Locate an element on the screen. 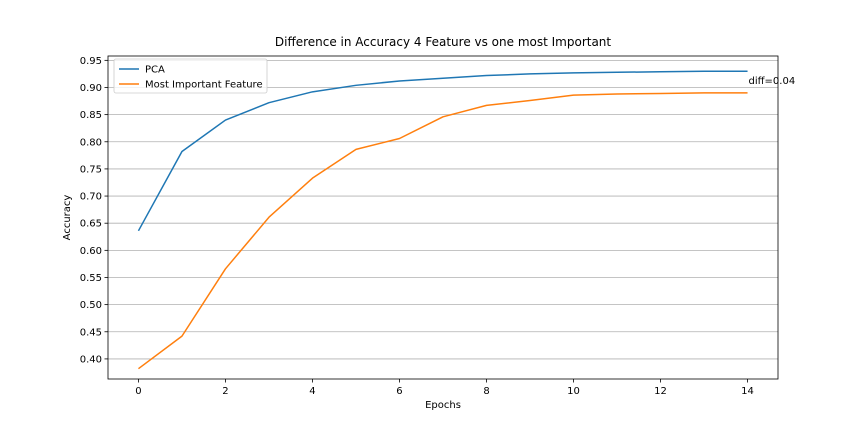 Image resolution: width=864 pixels, height=432 pixels. x-tick-label: 0 is located at coordinates (138, 391).